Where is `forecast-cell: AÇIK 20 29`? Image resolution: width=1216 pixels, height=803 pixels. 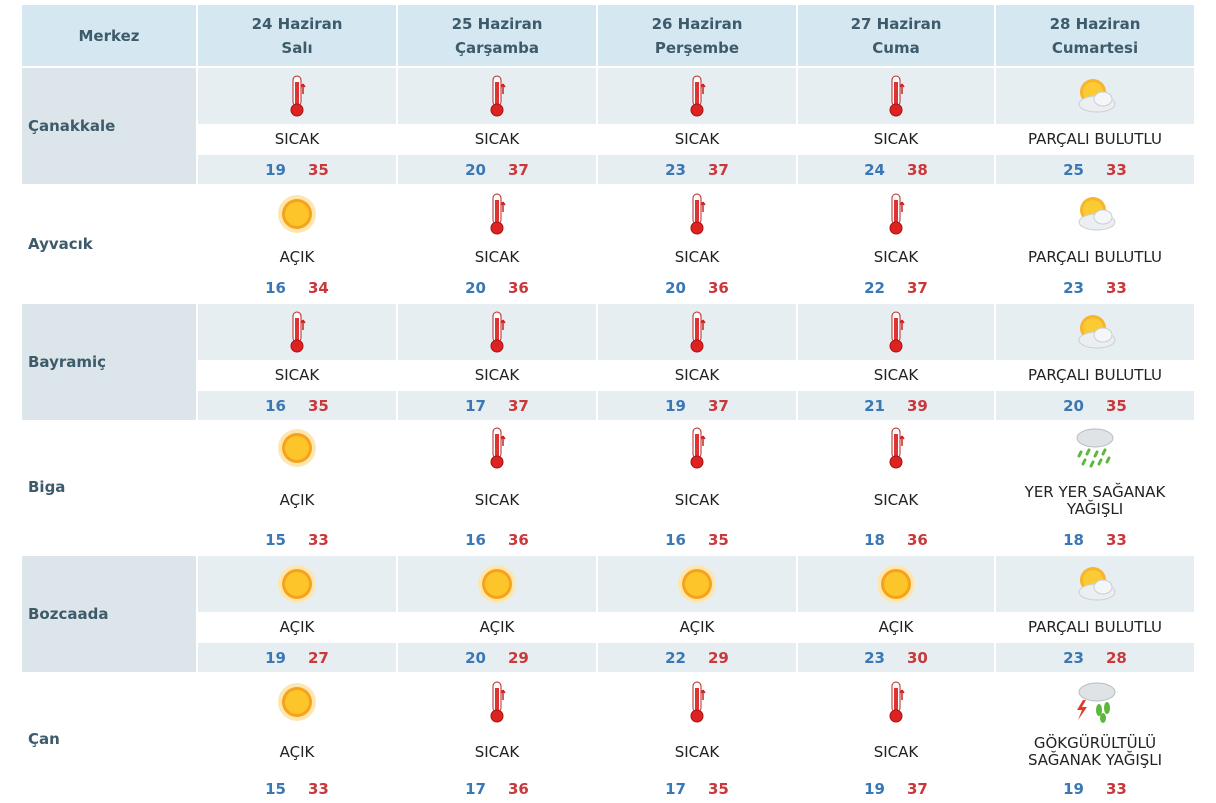 forecast-cell: AÇIK 20 29 is located at coordinates (497, 614).